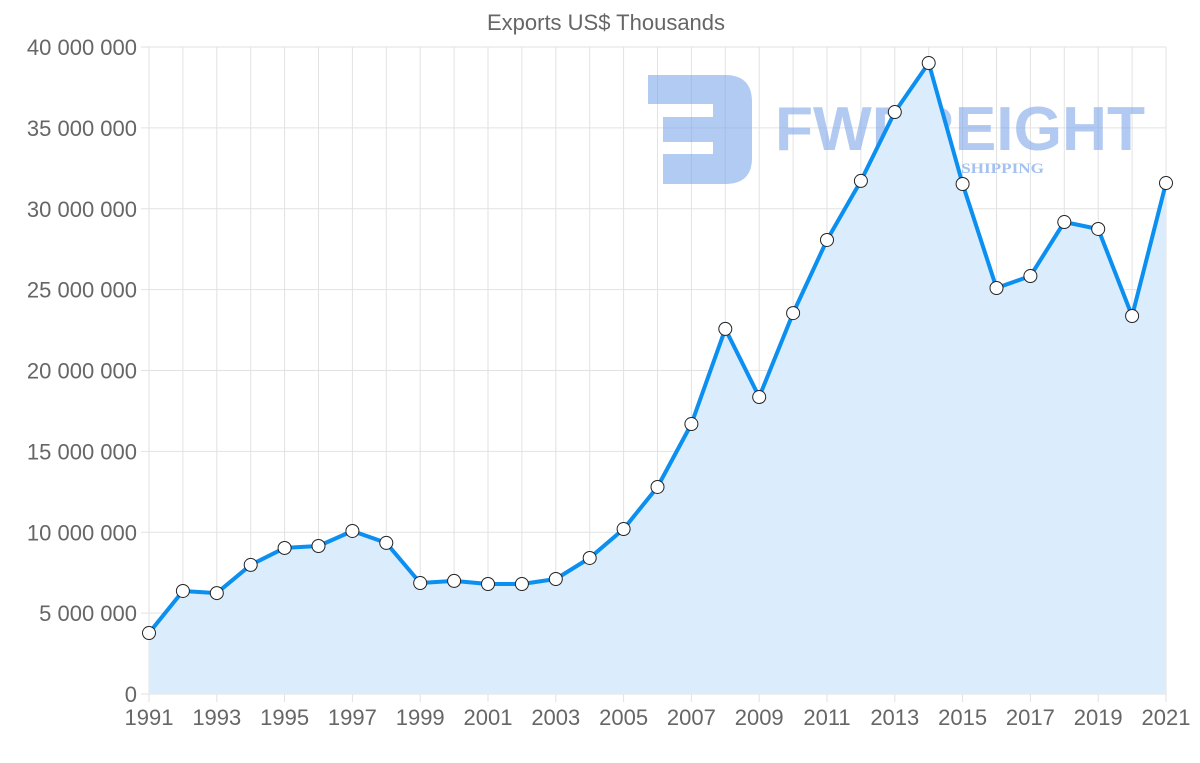 Image resolution: width=1200 pixels, height=763 pixels. What do you see at coordinates (826, 717) in the screenshot?
I see `x-tick-label: 2011` at bounding box center [826, 717].